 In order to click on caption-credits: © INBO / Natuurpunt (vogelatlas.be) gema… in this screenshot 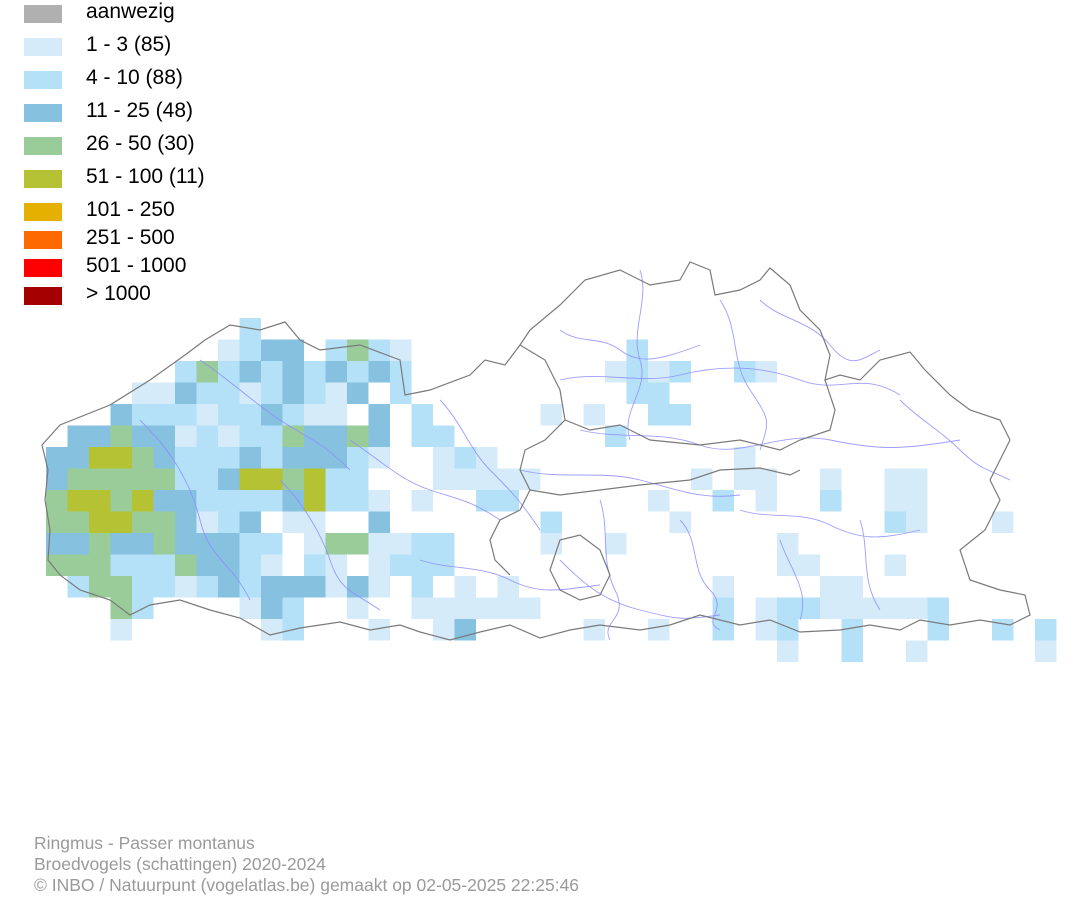, I will do `click(307, 885)`.